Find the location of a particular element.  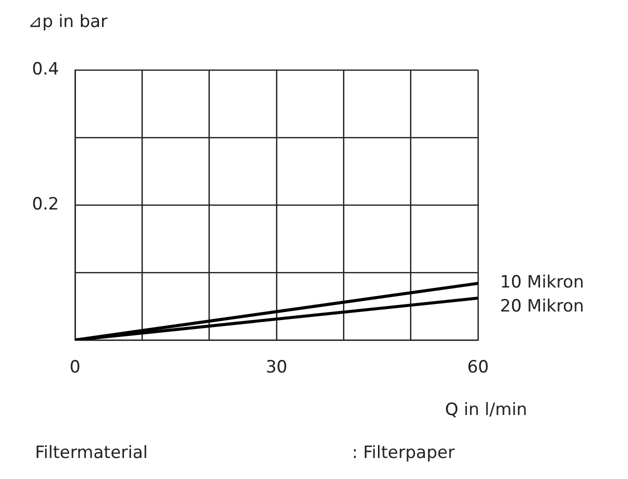

text: : Filterpaper is located at coordinates (403, 453).